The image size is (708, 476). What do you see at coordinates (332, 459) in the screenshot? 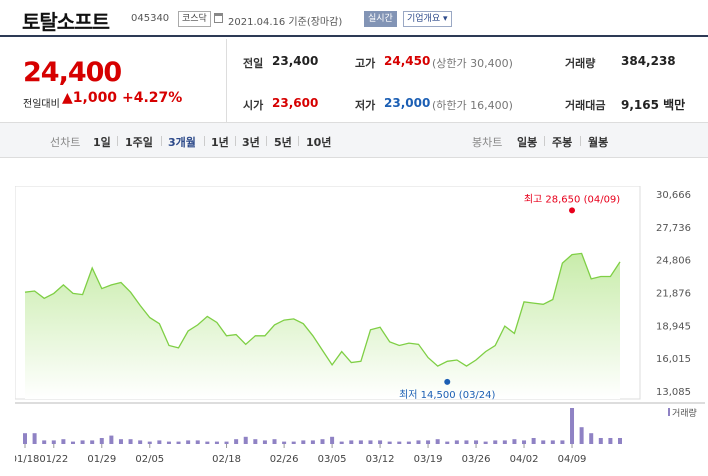
I see `x-tick-label: 03/05` at bounding box center [332, 459].